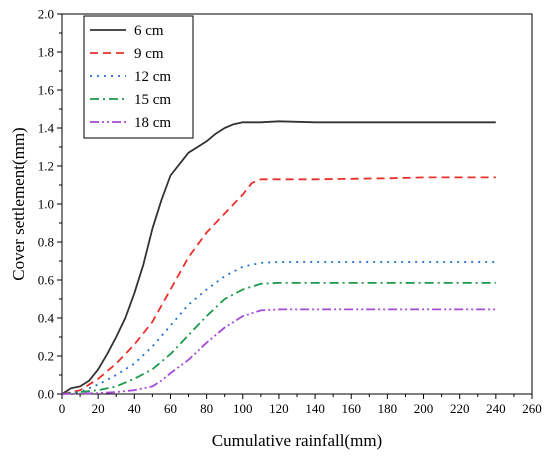 The image size is (550, 458). Describe the element at coordinates (46, 90) in the screenshot. I see `y-tick-label: 1.6` at that location.